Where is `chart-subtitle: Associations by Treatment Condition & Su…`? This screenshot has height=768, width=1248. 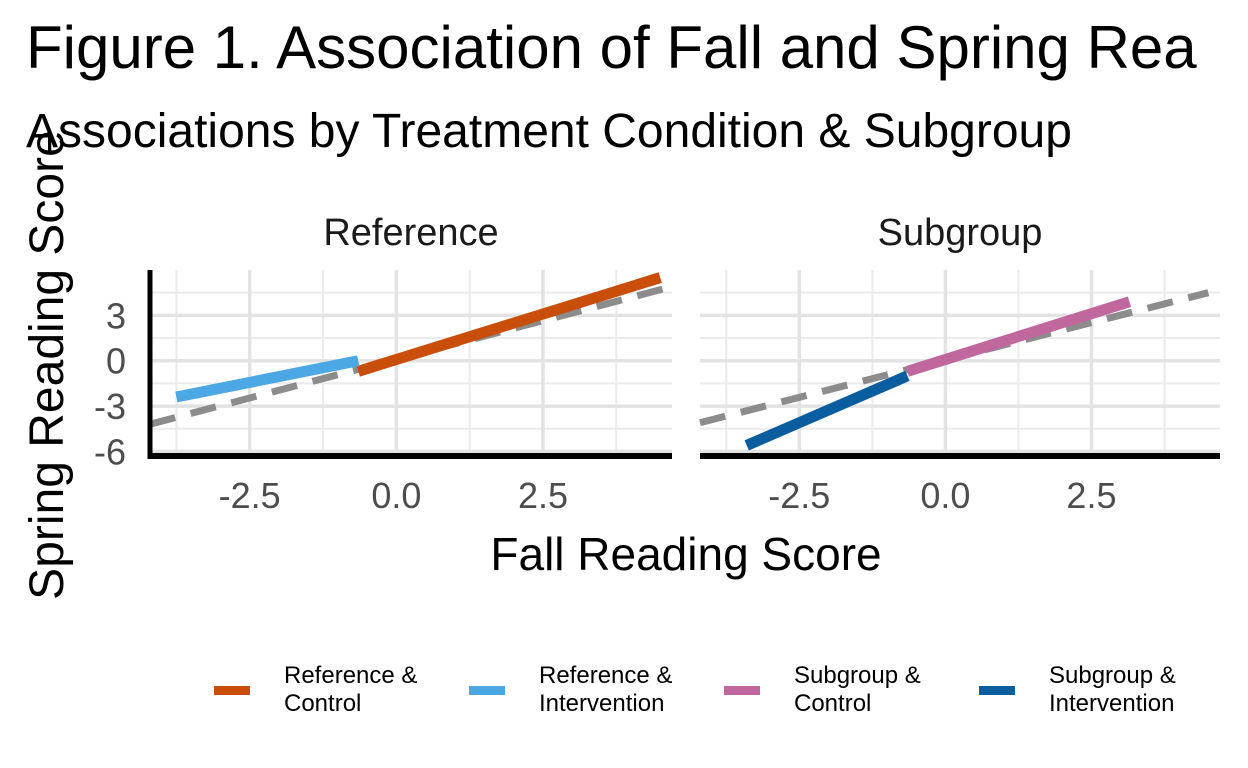 chart-subtitle: Associations by Treatment Condition & Su… is located at coordinates (549, 131).